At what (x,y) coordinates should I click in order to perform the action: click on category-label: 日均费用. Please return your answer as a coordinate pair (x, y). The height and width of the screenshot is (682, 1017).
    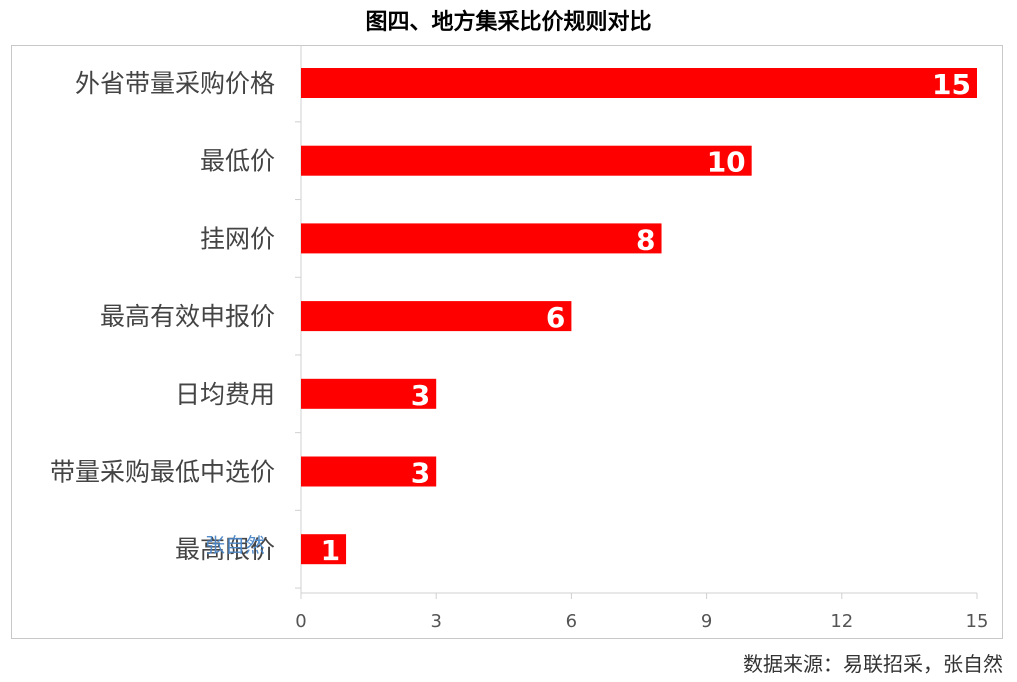
    Looking at the image, I should click on (225, 394).